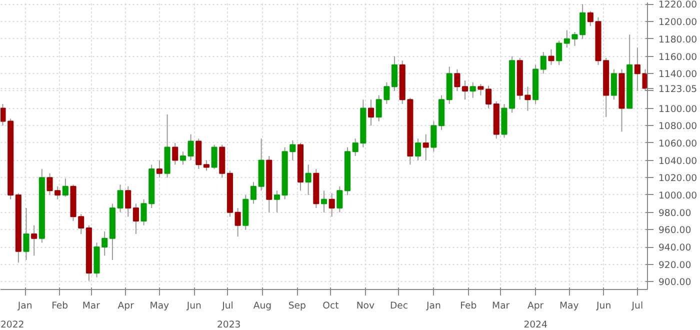 The image size is (700, 330). I want to click on y-tick-label: 1000.00, so click(678, 196).